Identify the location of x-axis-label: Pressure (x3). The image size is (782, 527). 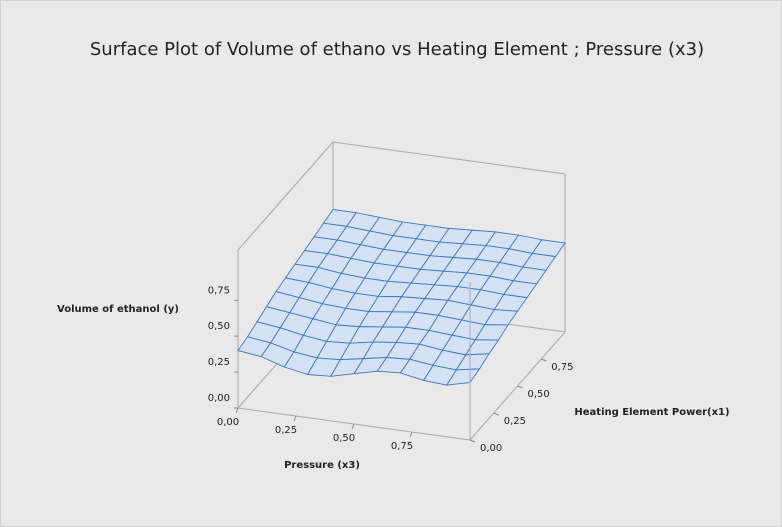
(322, 465).